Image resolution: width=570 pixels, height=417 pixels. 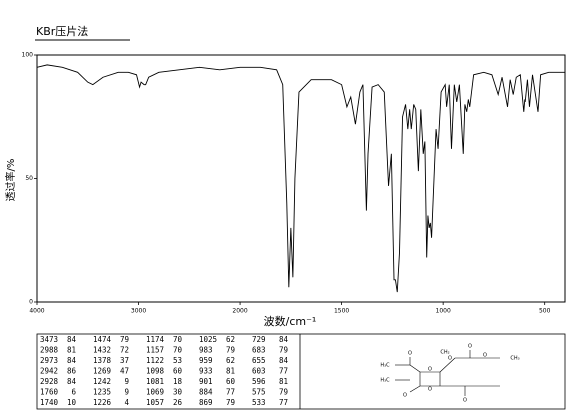 I want to click on peak-wavenumber: 884, so click(x=206, y=392).